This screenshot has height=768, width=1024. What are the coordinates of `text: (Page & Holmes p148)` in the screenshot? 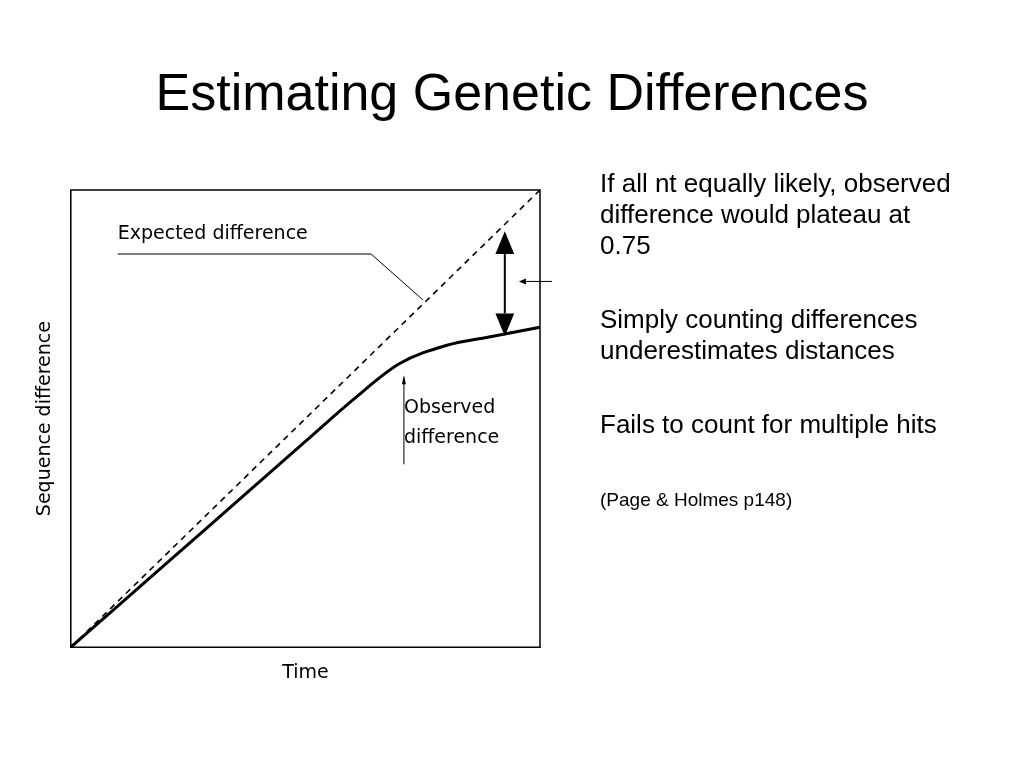 It's located at (697, 500).